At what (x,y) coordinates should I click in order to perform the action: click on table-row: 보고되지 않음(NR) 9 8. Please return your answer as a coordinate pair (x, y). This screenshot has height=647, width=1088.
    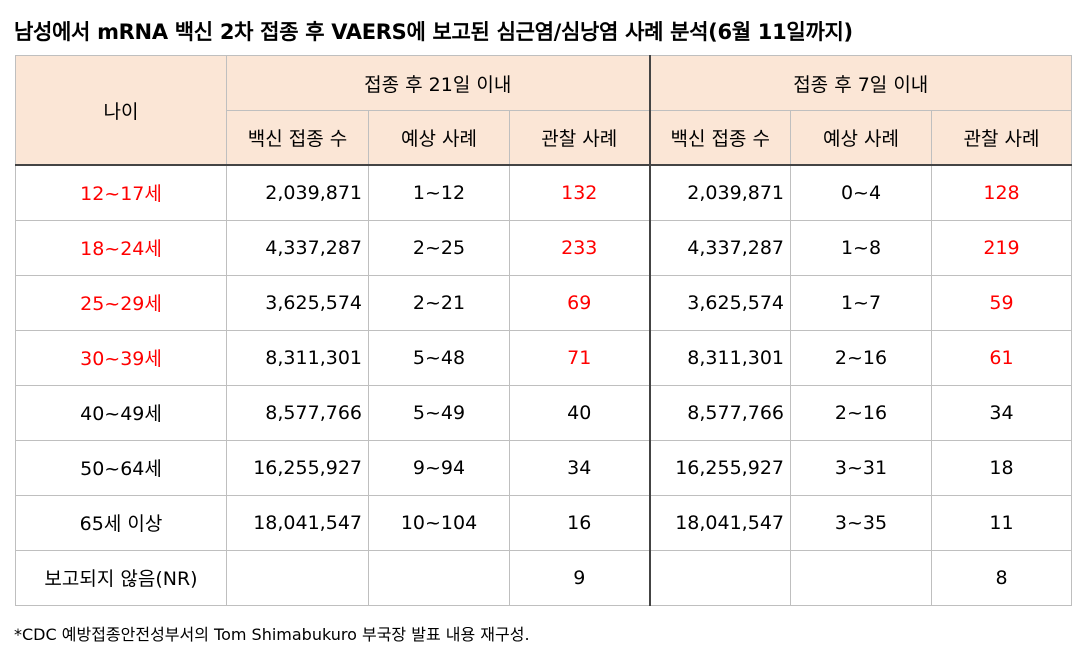
    Looking at the image, I should click on (543, 577).